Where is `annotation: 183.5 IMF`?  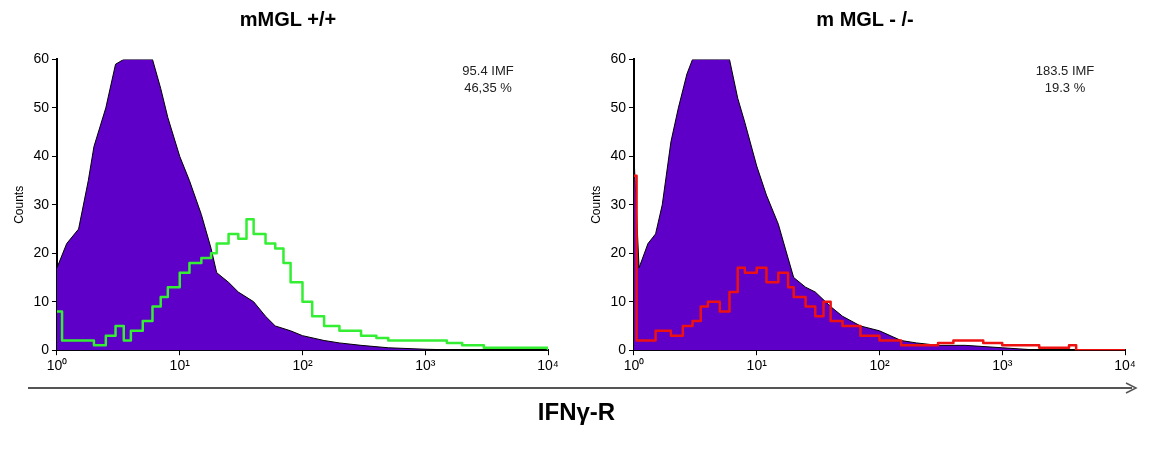 annotation: 183.5 IMF is located at coordinates (1065, 71).